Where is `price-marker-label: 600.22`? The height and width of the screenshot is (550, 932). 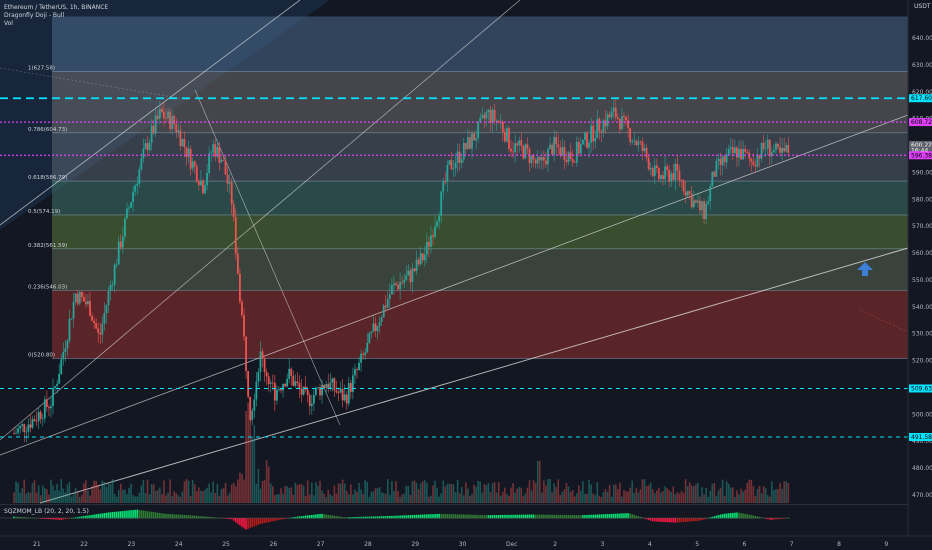
price-marker-label: 600.22 is located at coordinates (921, 145).